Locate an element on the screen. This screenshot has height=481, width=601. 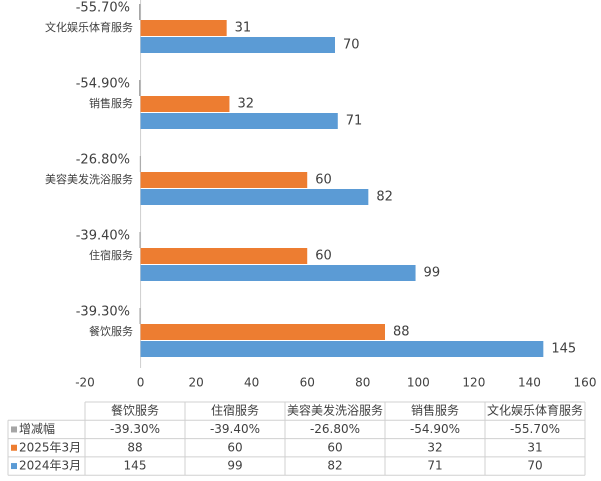
category-label: 销售服务 is located at coordinates (111, 103).